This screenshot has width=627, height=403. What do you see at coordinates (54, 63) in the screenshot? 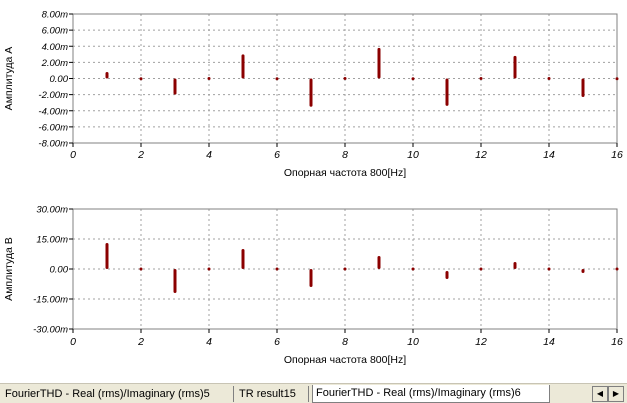
I see `y-tick-label: 2.00m` at bounding box center [54, 63].